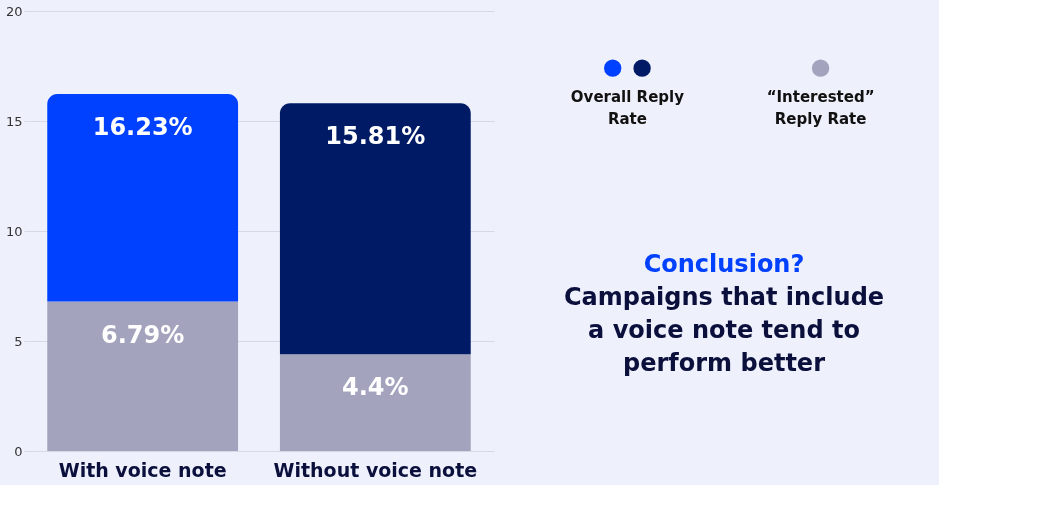 This screenshot has width=1049, height=514. What do you see at coordinates (14, 231) in the screenshot?
I see `y-tick-label: 10` at bounding box center [14, 231].